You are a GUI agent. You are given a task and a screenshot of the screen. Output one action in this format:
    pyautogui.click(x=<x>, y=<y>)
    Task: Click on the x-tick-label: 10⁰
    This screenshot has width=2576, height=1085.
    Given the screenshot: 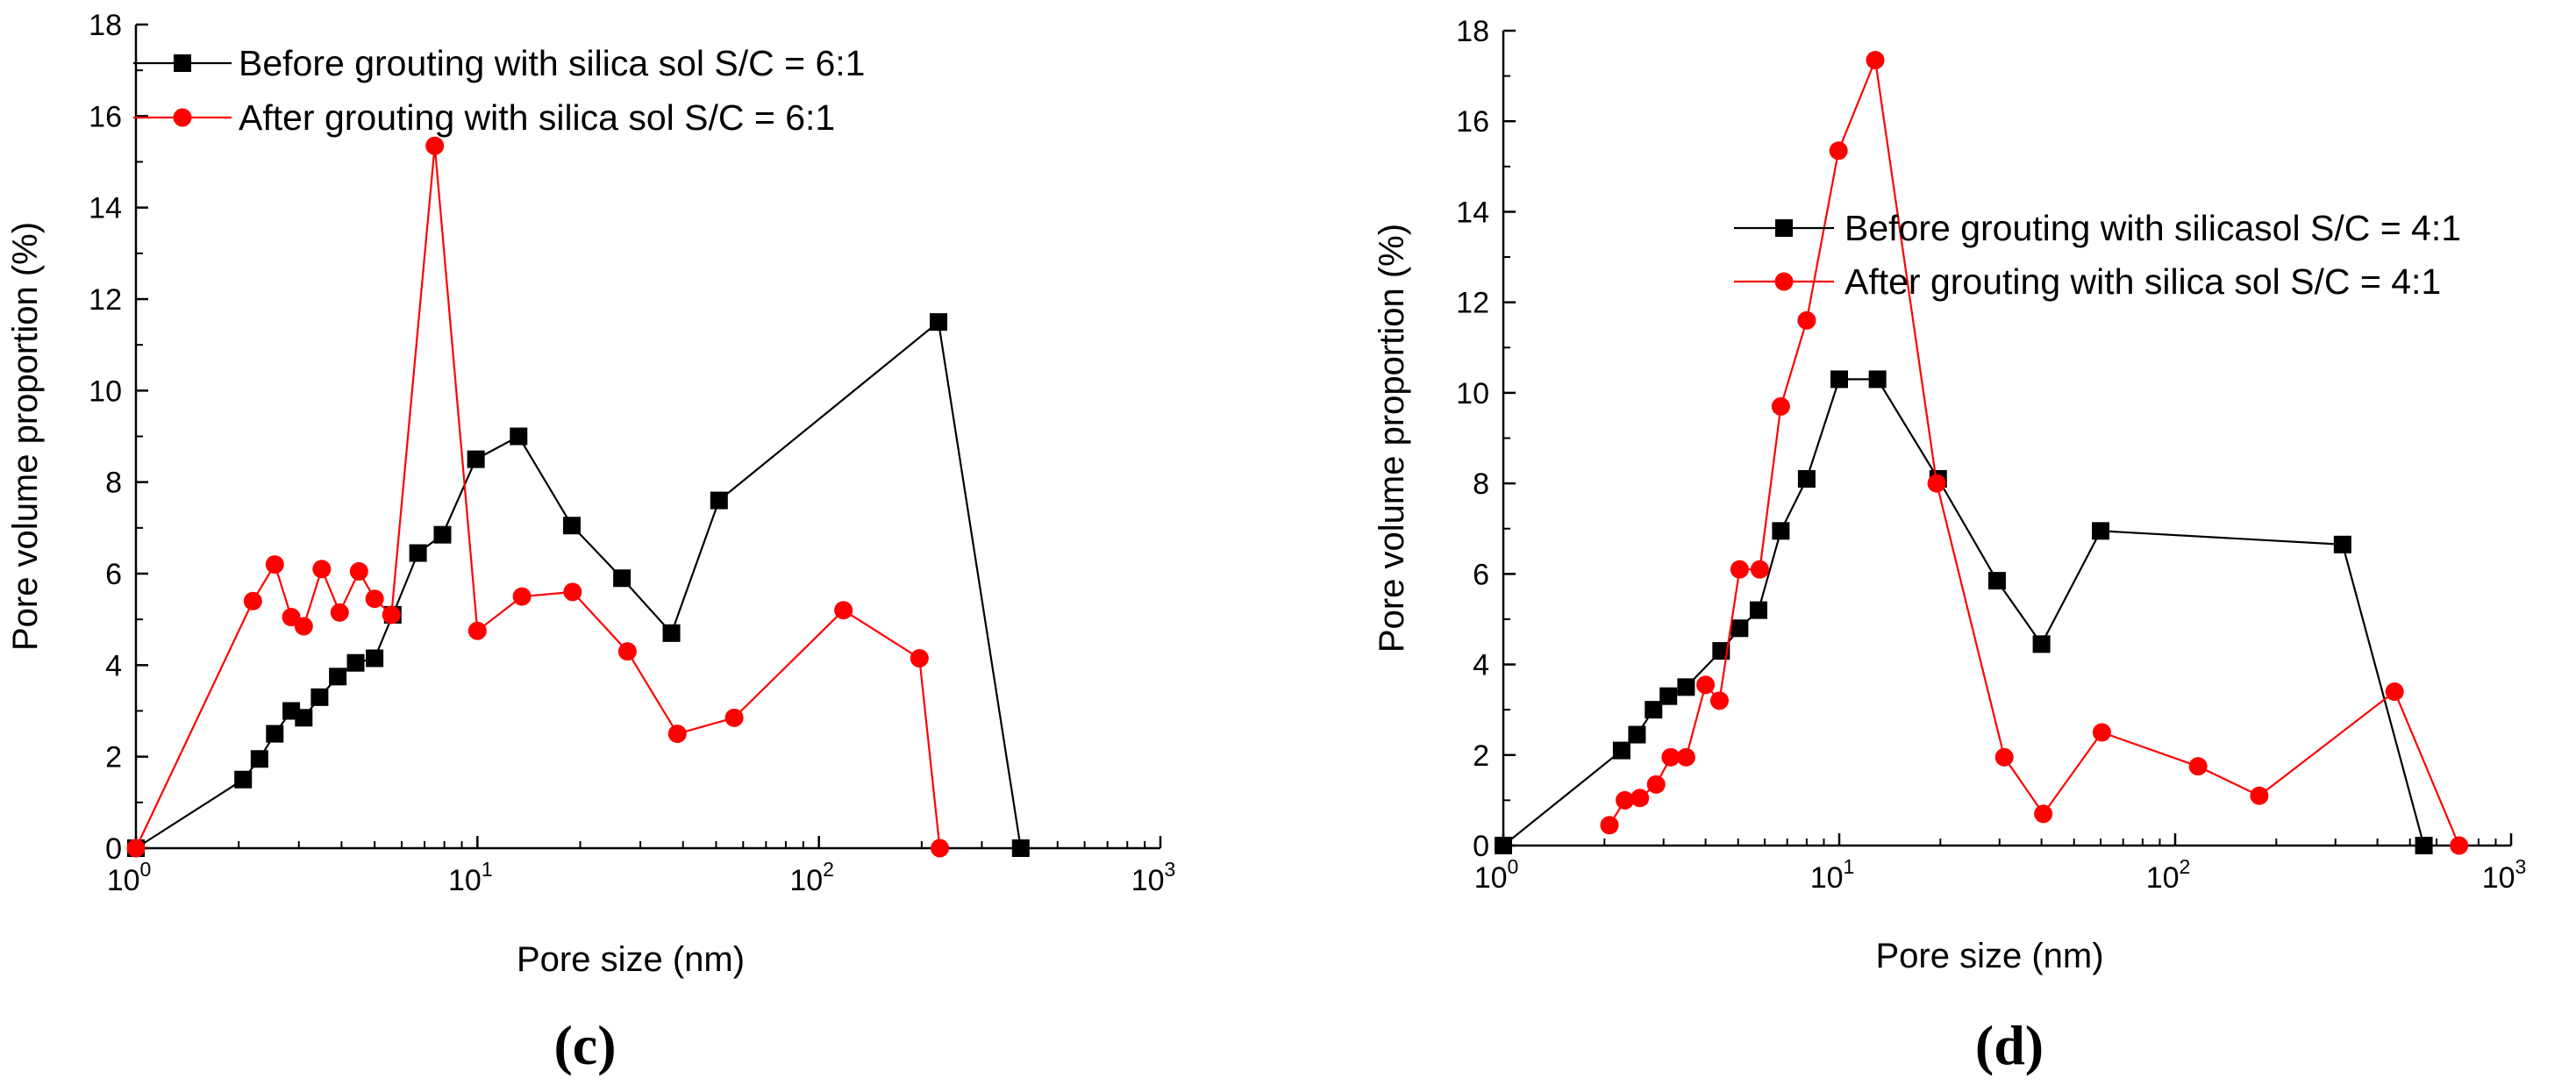 What is the action you would take?
    pyautogui.click(x=1497, y=875)
    